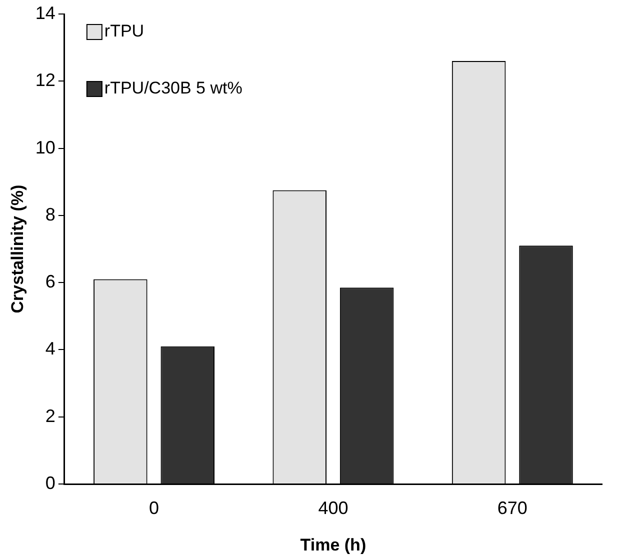 The height and width of the screenshot is (560, 618). I want to click on legend-label: rTPU, so click(124, 31).